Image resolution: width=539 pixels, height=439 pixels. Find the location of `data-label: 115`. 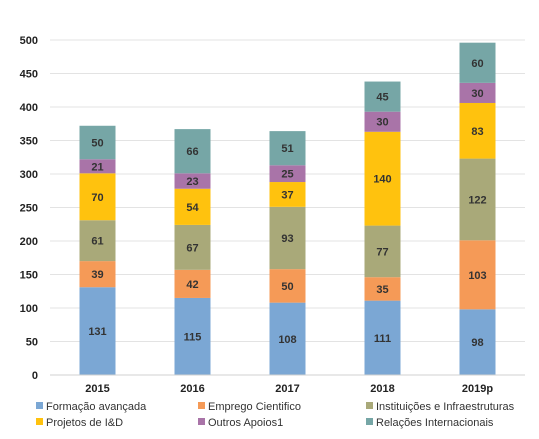

data-label: 115 is located at coordinates (193, 337).